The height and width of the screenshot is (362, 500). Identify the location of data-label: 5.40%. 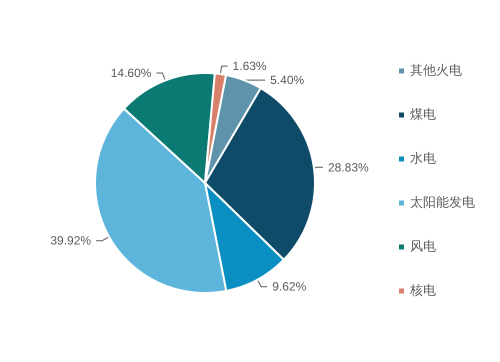
(287, 80).